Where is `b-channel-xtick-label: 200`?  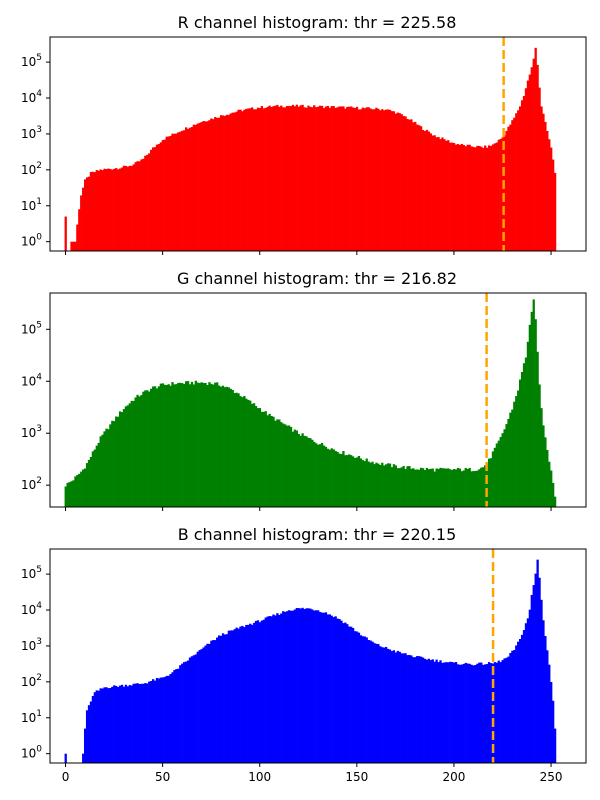 b-channel-xtick-label: 200 is located at coordinates (453, 777).